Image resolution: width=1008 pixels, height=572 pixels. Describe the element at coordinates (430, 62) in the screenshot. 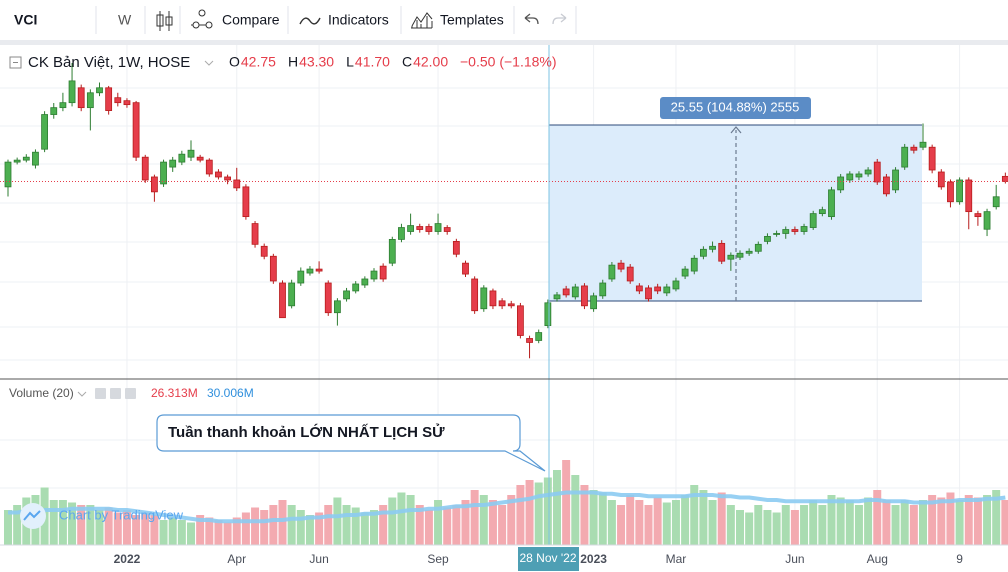

I see `legend-value: 42.00` at that location.